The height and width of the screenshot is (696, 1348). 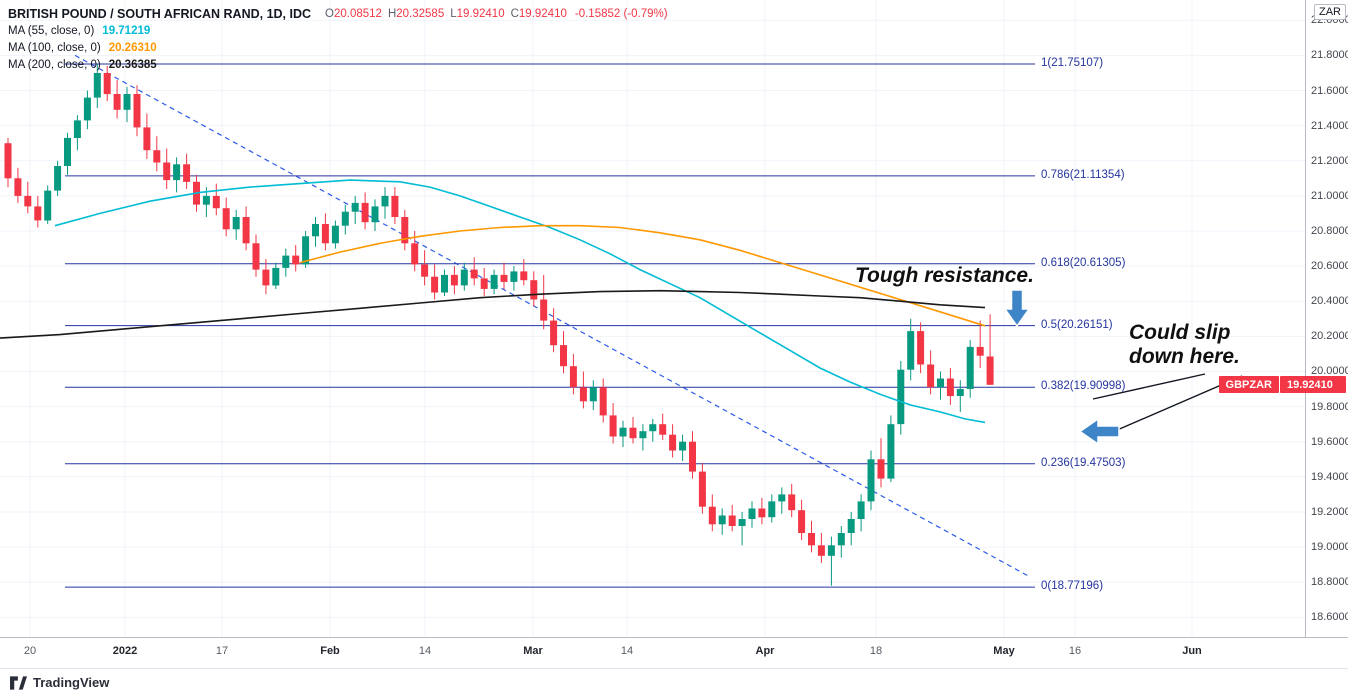 What do you see at coordinates (30, 651) in the screenshot?
I see `time-tick-label: 20` at bounding box center [30, 651].